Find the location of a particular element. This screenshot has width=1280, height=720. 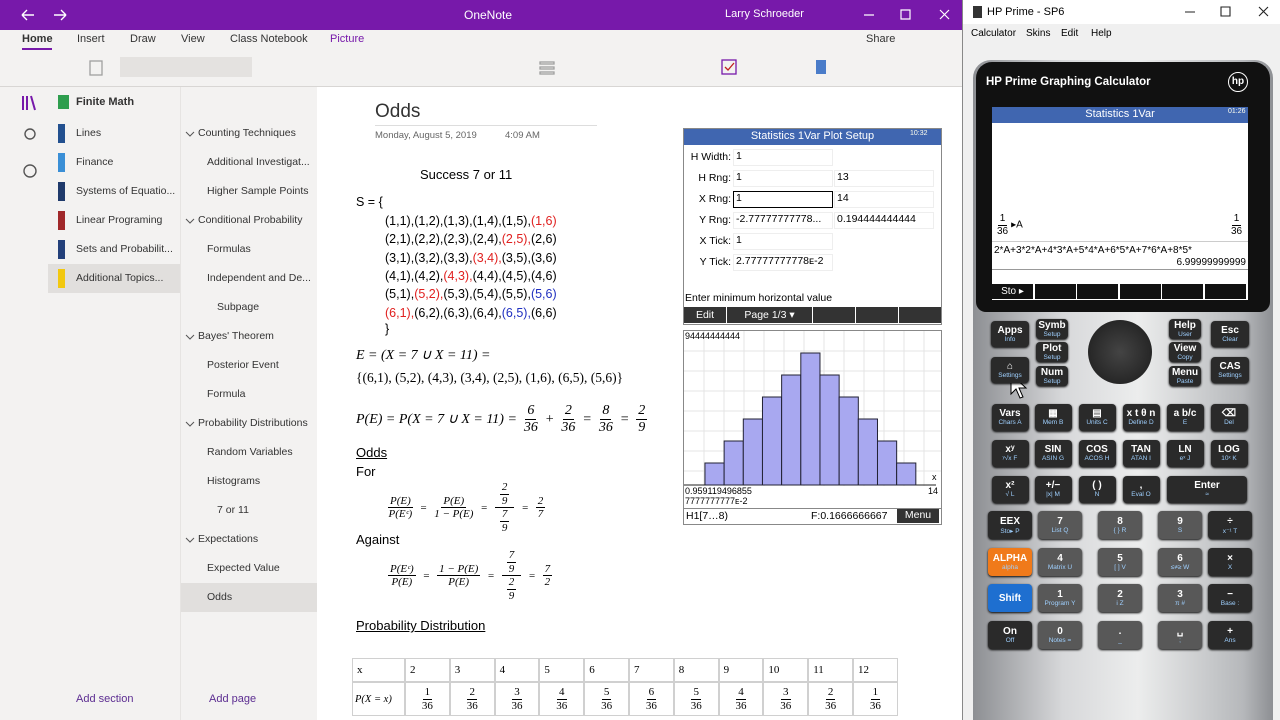

section-name: Lines is located at coordinates (89, 133).